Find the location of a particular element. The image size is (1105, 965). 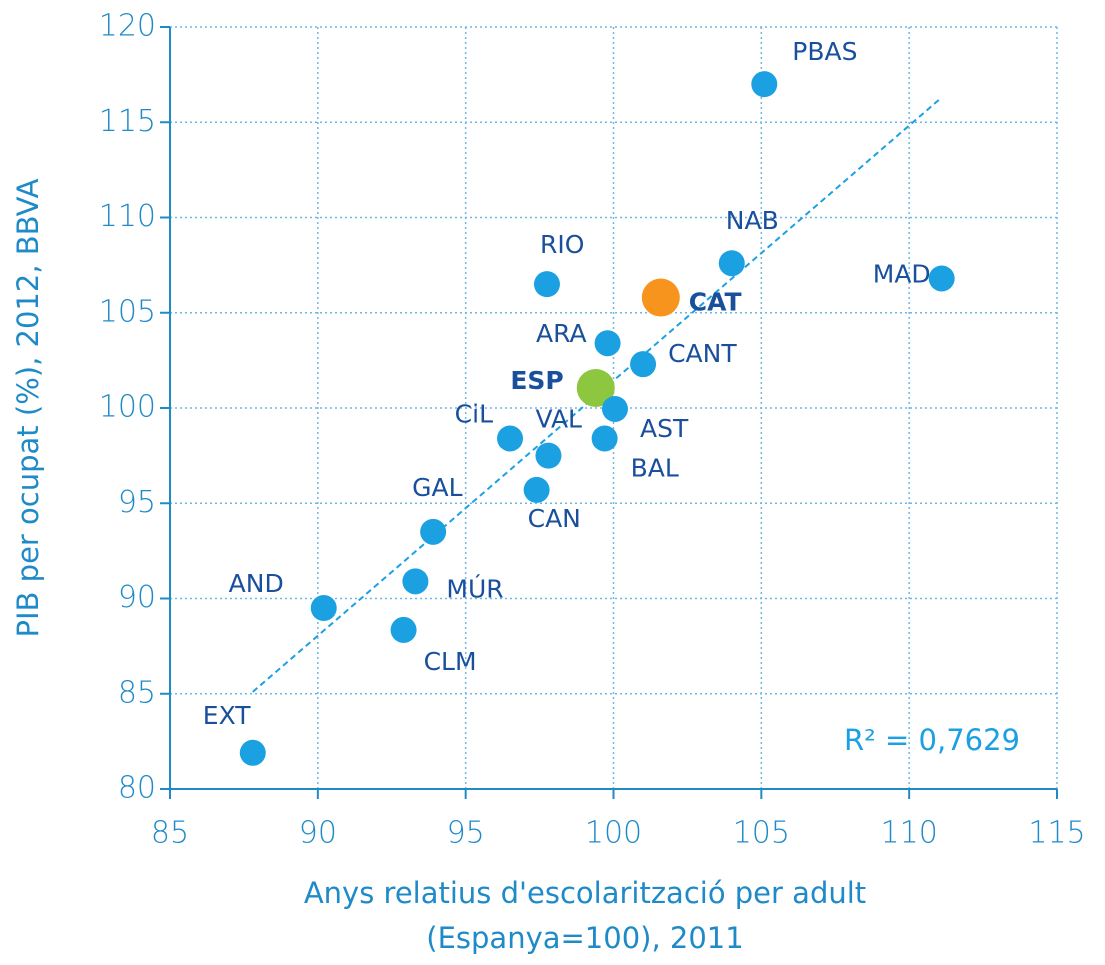

point-label: VAL is located at coordinates (558, 419).